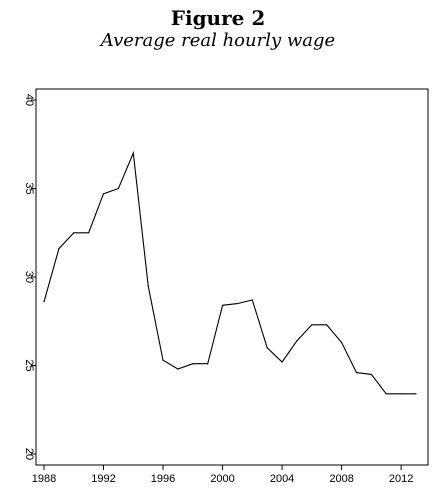 The height and width of the screenshot is (500, 436). What do you see at coordinates (218, 18) in the screenshot?
I see `figure-title: Figure 2` at bounding box center [218, 18].